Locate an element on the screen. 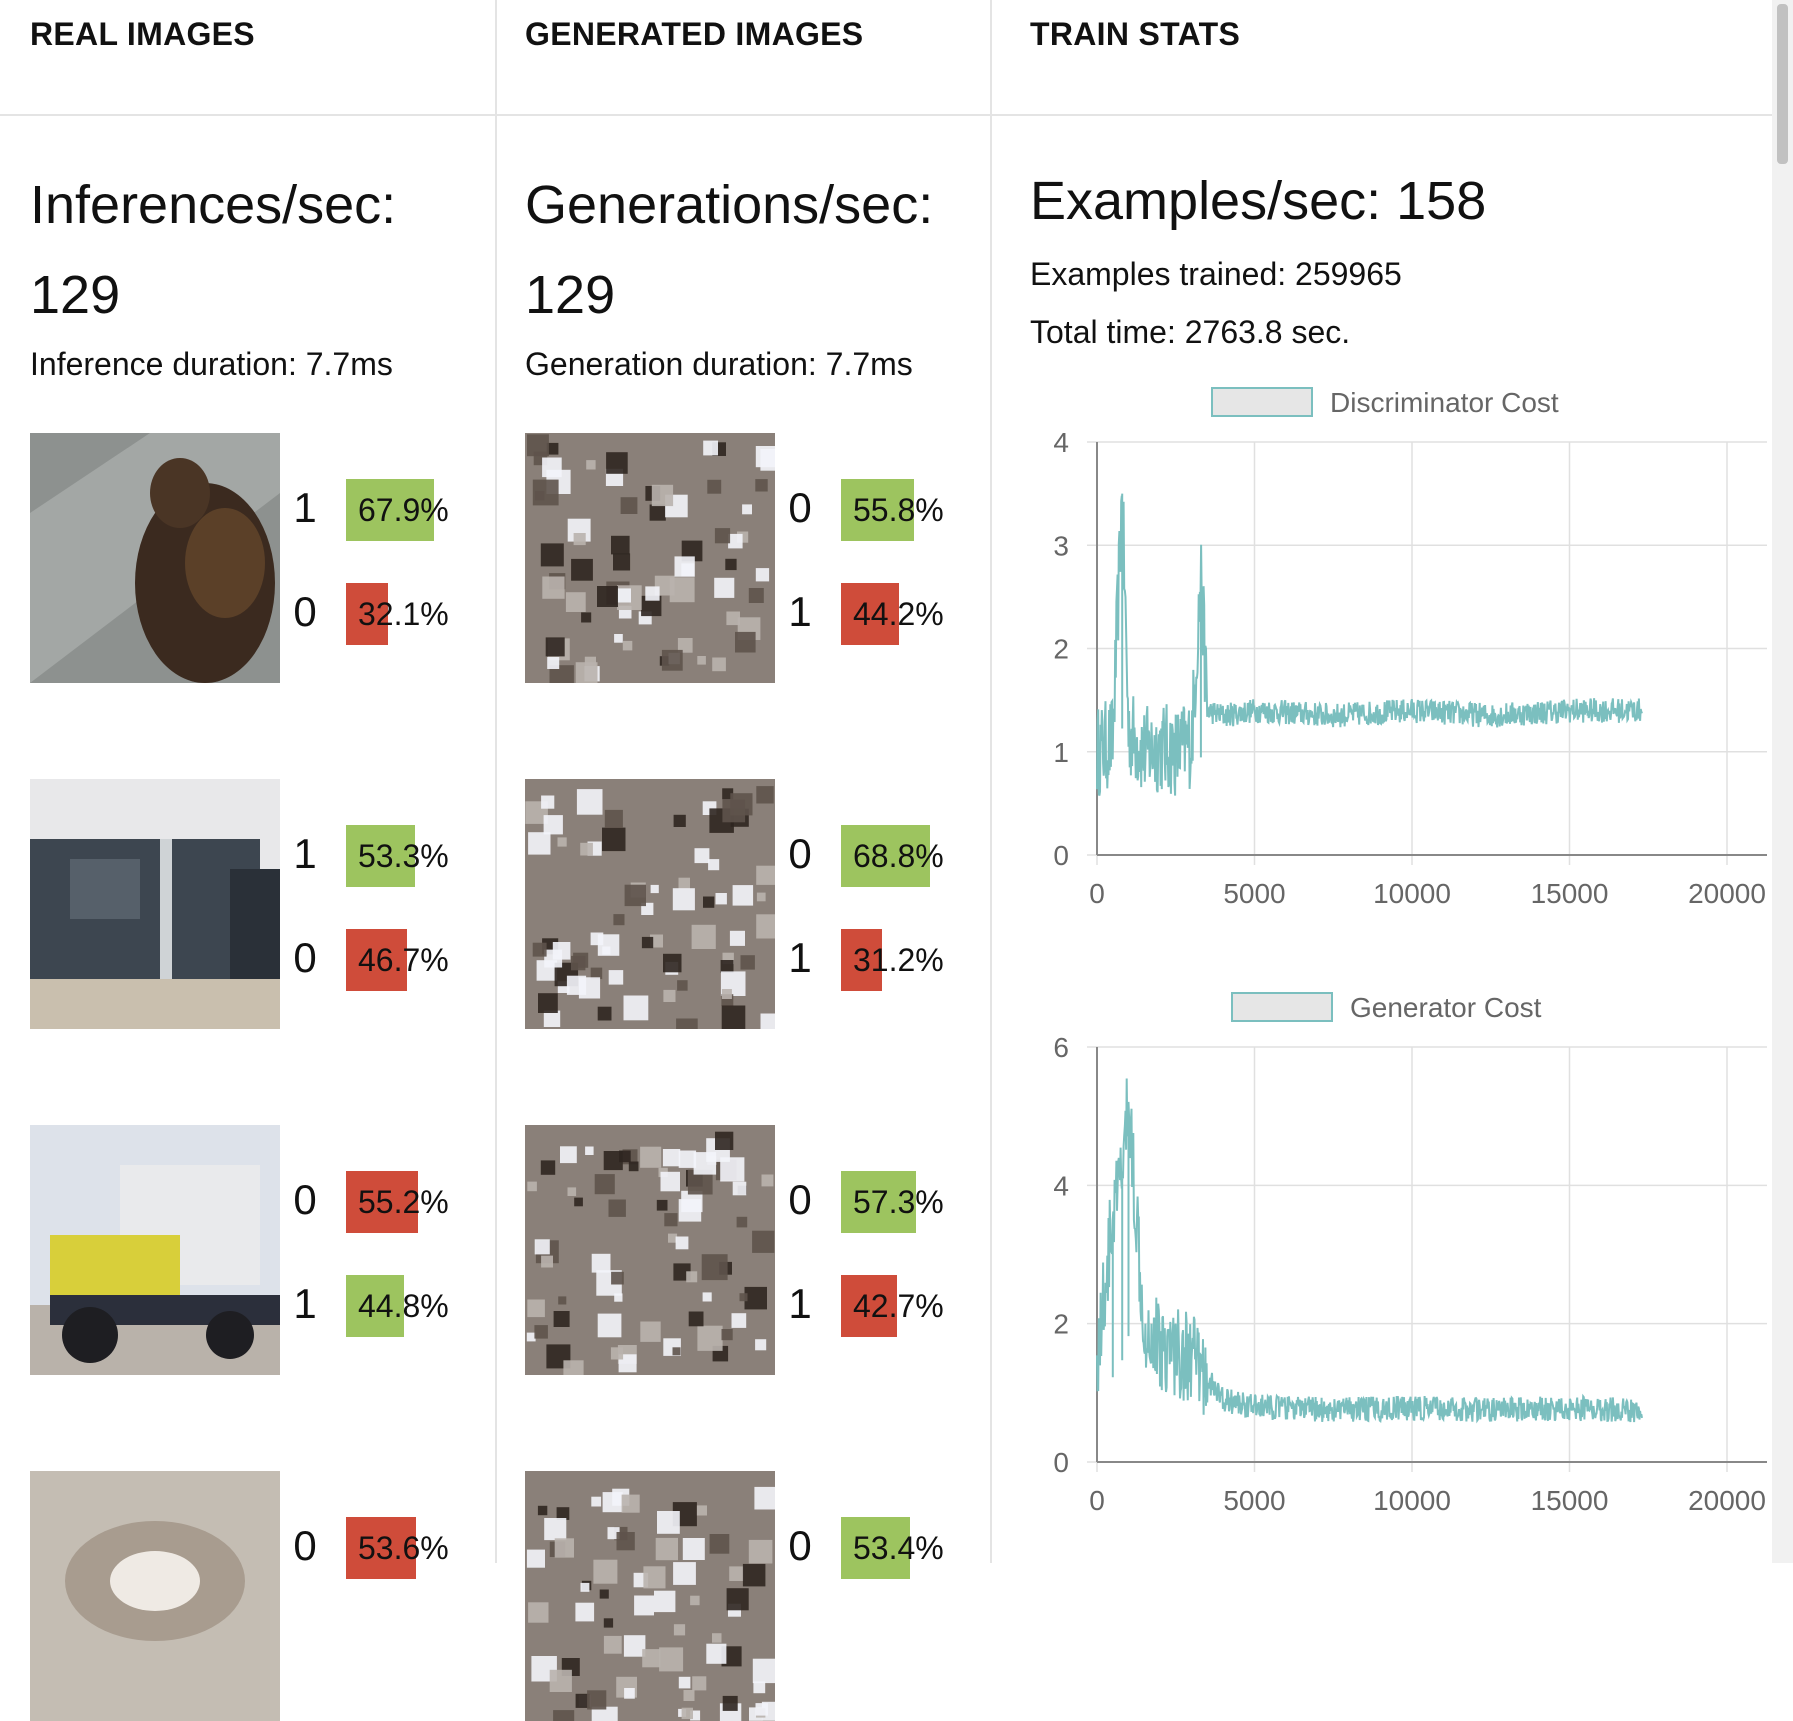  confidence-bar: 46.7% is located at coordinates (401, 960).